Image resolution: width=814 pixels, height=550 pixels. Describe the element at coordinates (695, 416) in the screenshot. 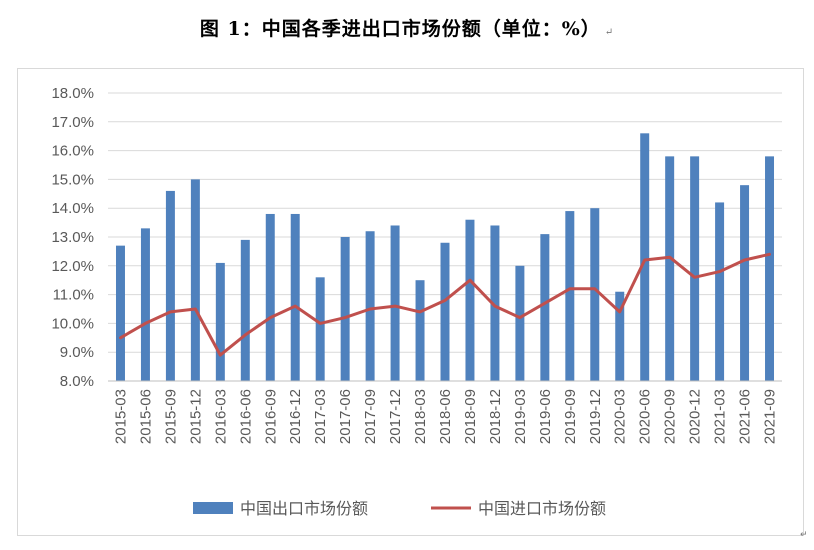

I see `x-tick-label: 2020-12` at that location.